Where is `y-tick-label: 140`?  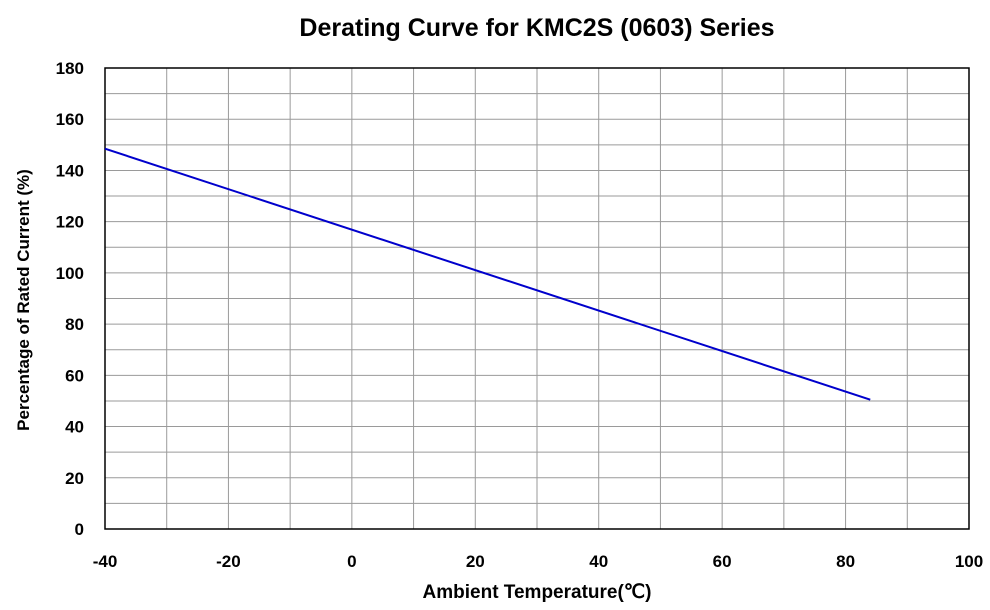
y-tick-label: 140 is located at coordinates (70, 170).